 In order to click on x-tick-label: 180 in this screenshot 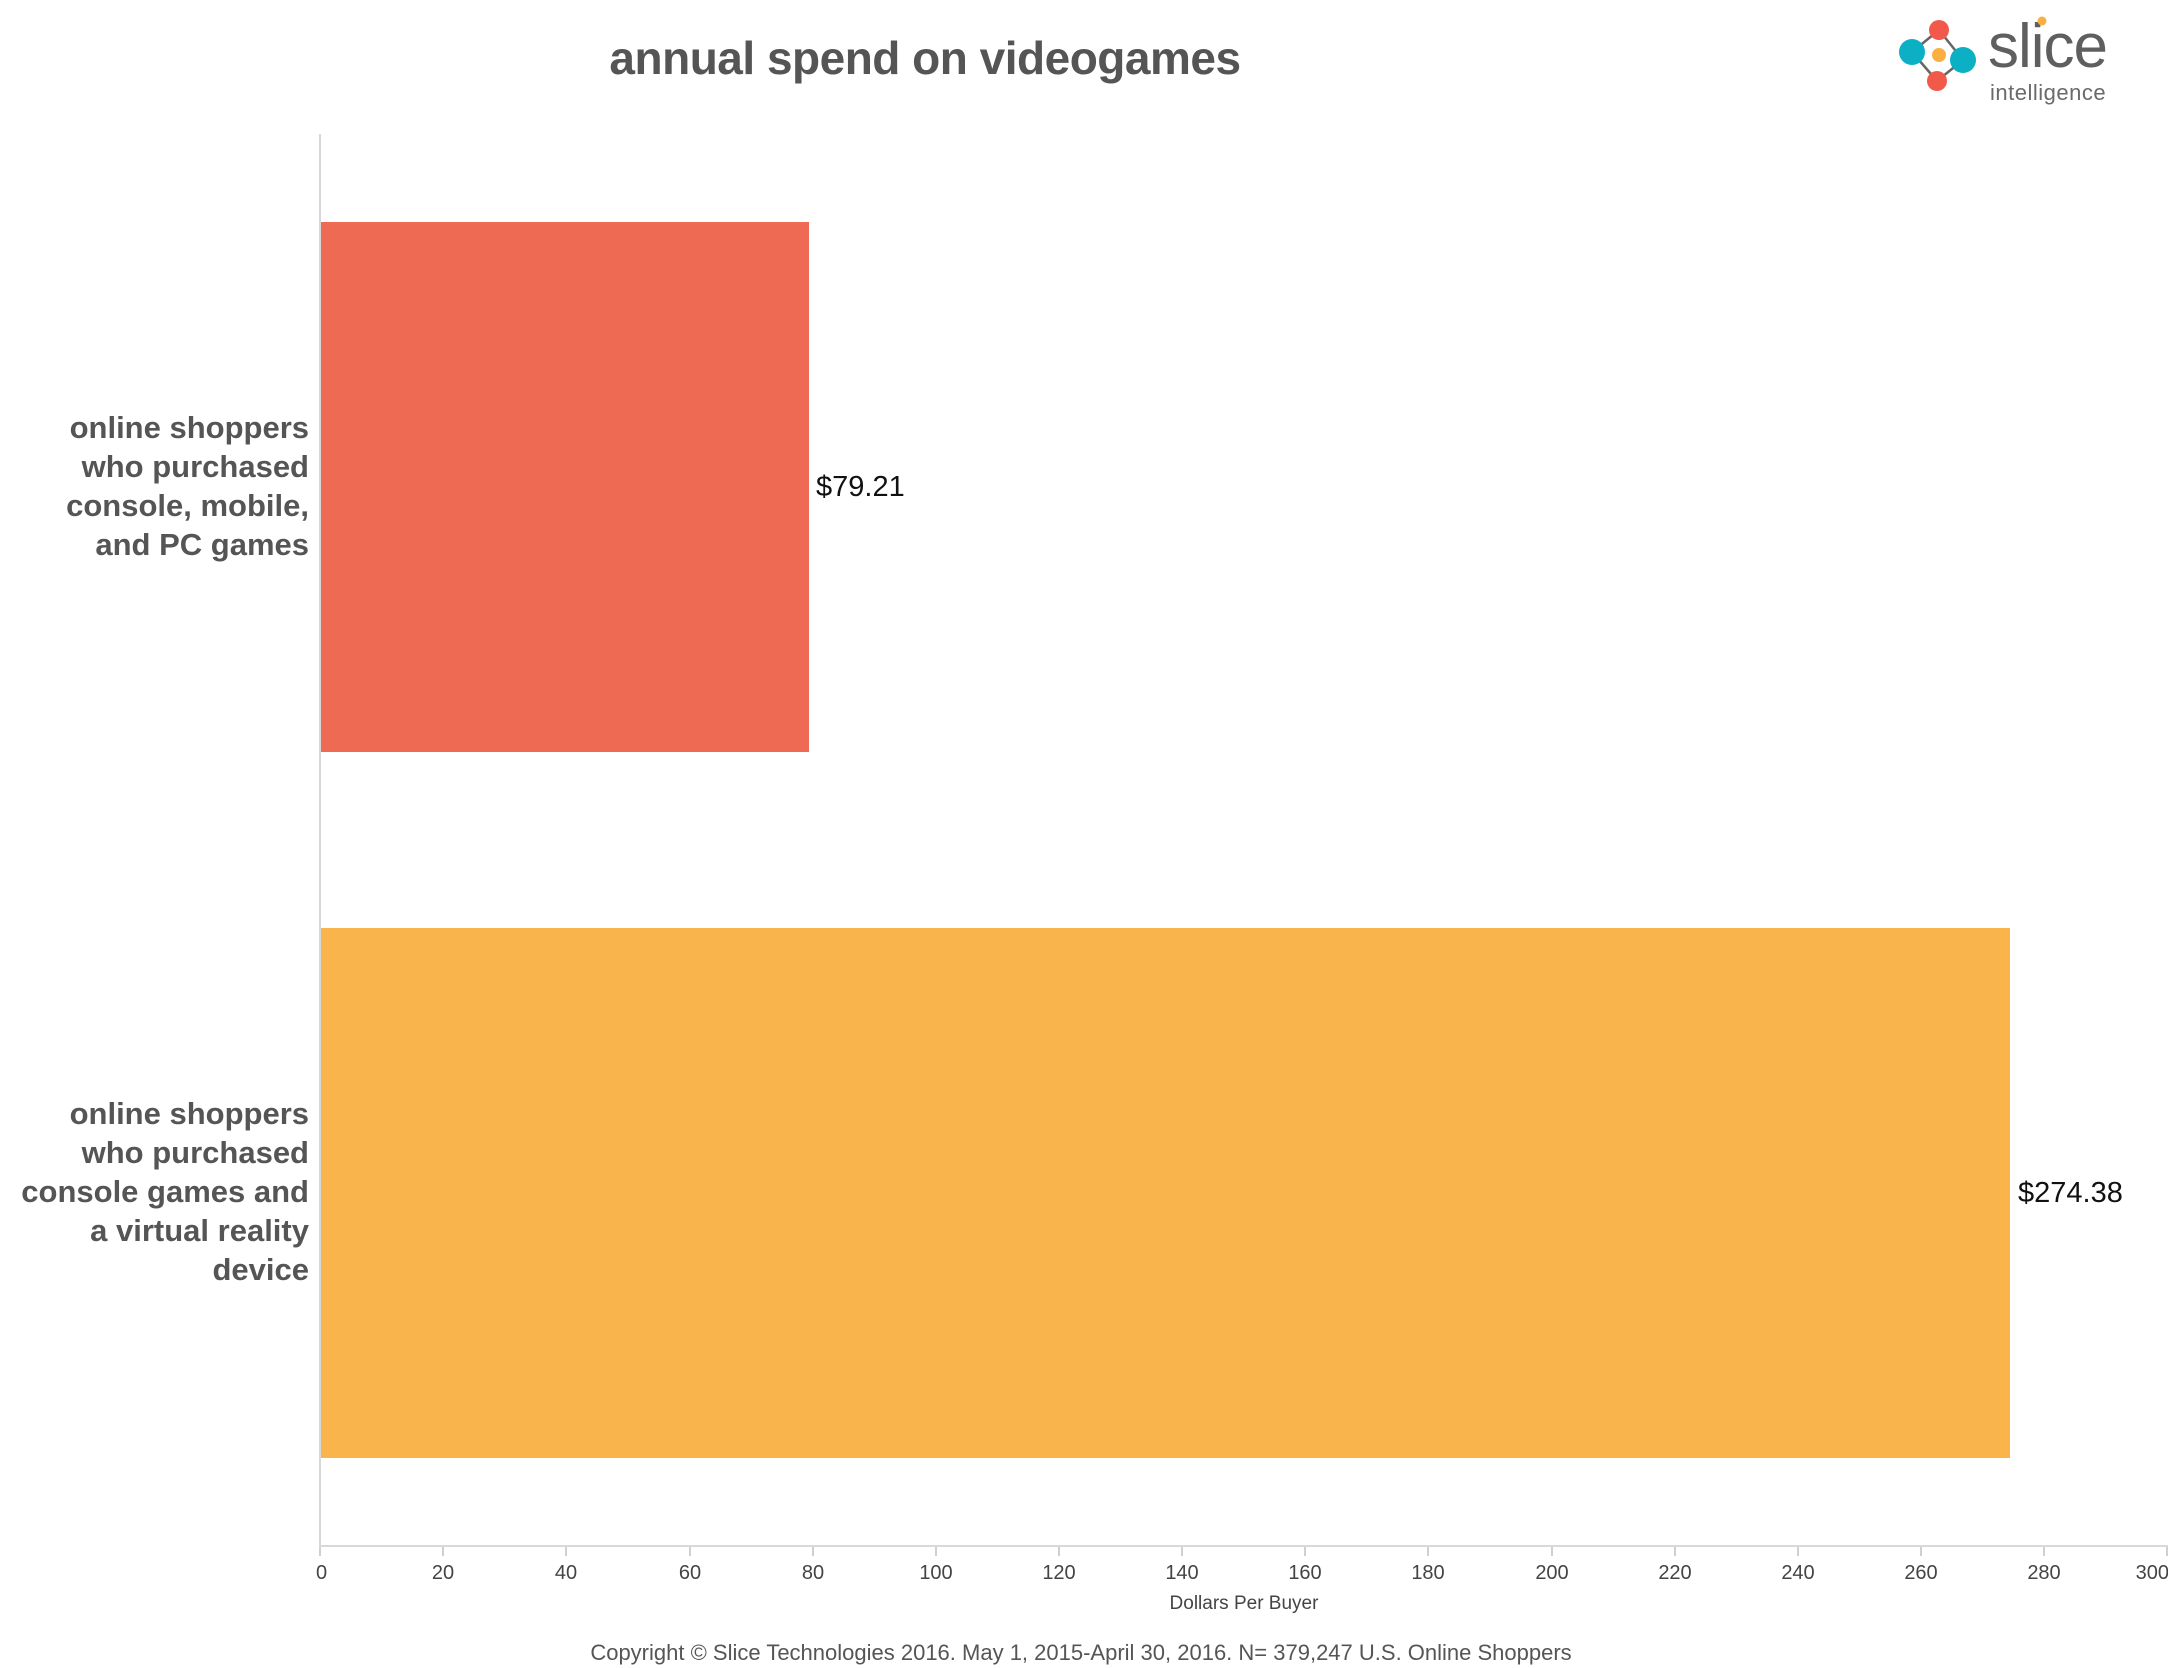, I will do `click(1428, 1573)`.